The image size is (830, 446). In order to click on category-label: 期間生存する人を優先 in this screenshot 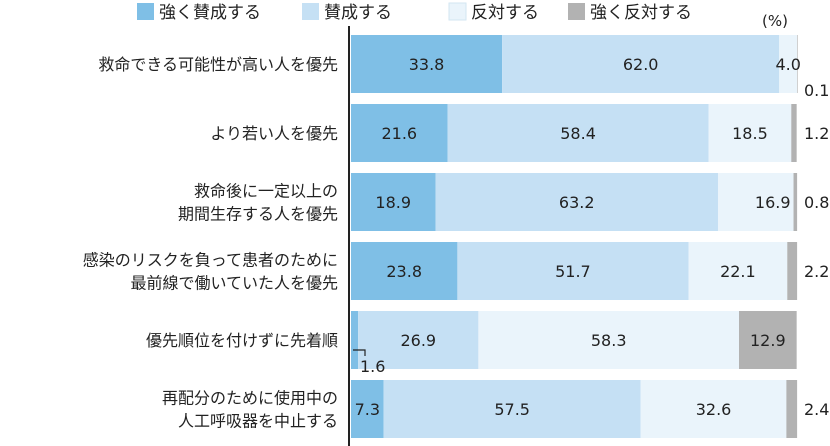, I will do `click(258, 214)`.